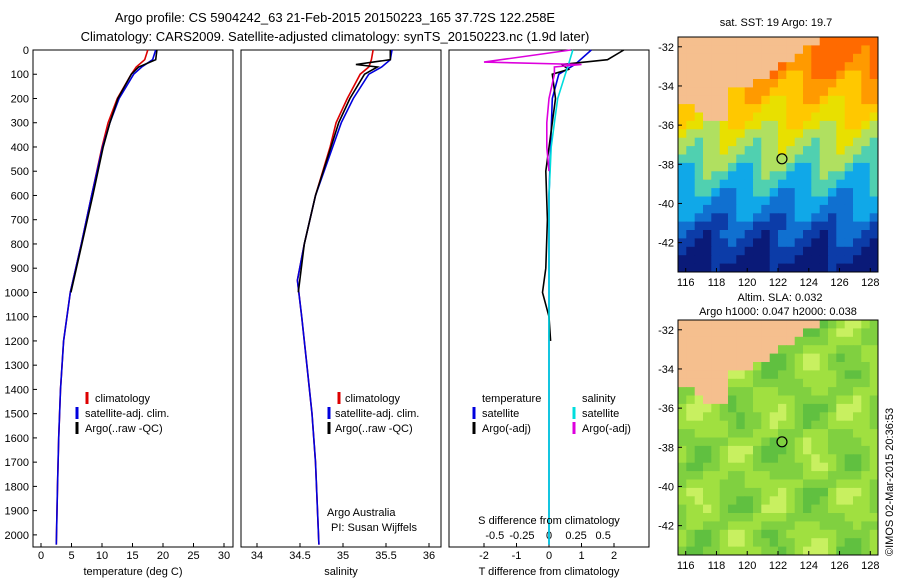 This screenshot has height=585, width=900. I want to click on series-line, so click(583, 195).